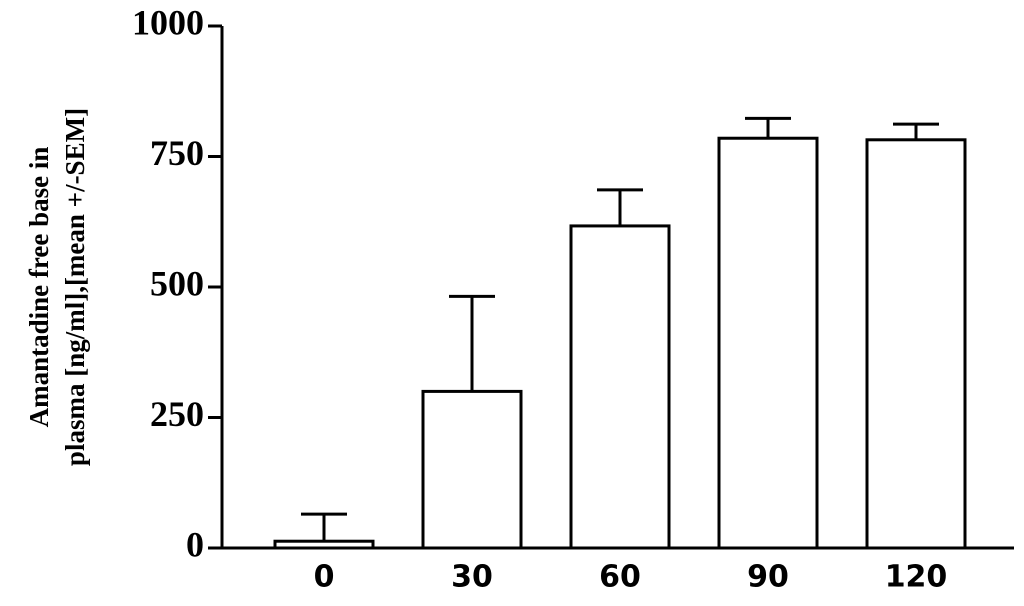 Image resolution: width=1024 pixels, height=606 pixels. I want to click on y-tick-label: 1000, so click(168, 22).